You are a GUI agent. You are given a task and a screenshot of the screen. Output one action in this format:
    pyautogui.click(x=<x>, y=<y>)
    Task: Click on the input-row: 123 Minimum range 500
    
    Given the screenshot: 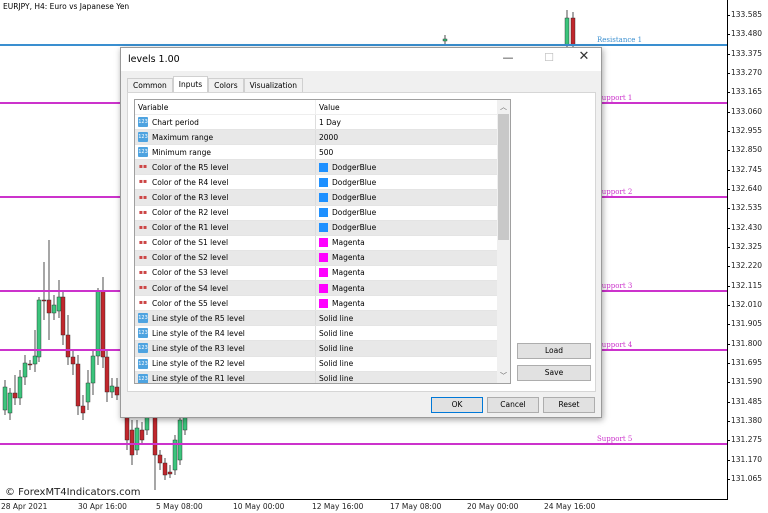 What is the action you would take?
    pyautogui.click(x=322, y=153)
    